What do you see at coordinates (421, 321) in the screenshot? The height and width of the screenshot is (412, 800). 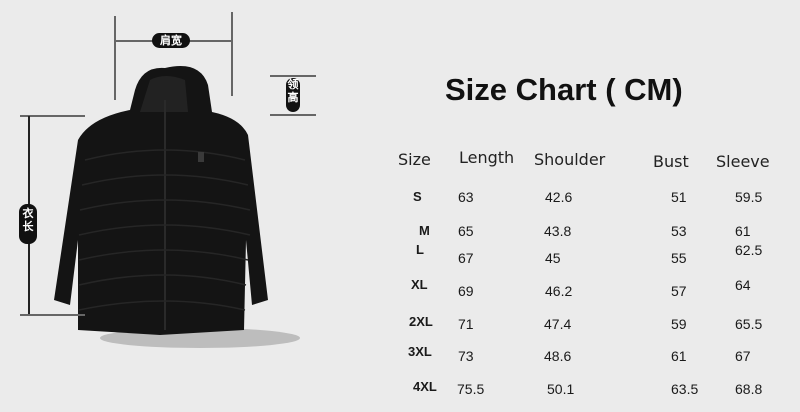 I see `size-cell: 2XL` at bounding box center [421, 321].